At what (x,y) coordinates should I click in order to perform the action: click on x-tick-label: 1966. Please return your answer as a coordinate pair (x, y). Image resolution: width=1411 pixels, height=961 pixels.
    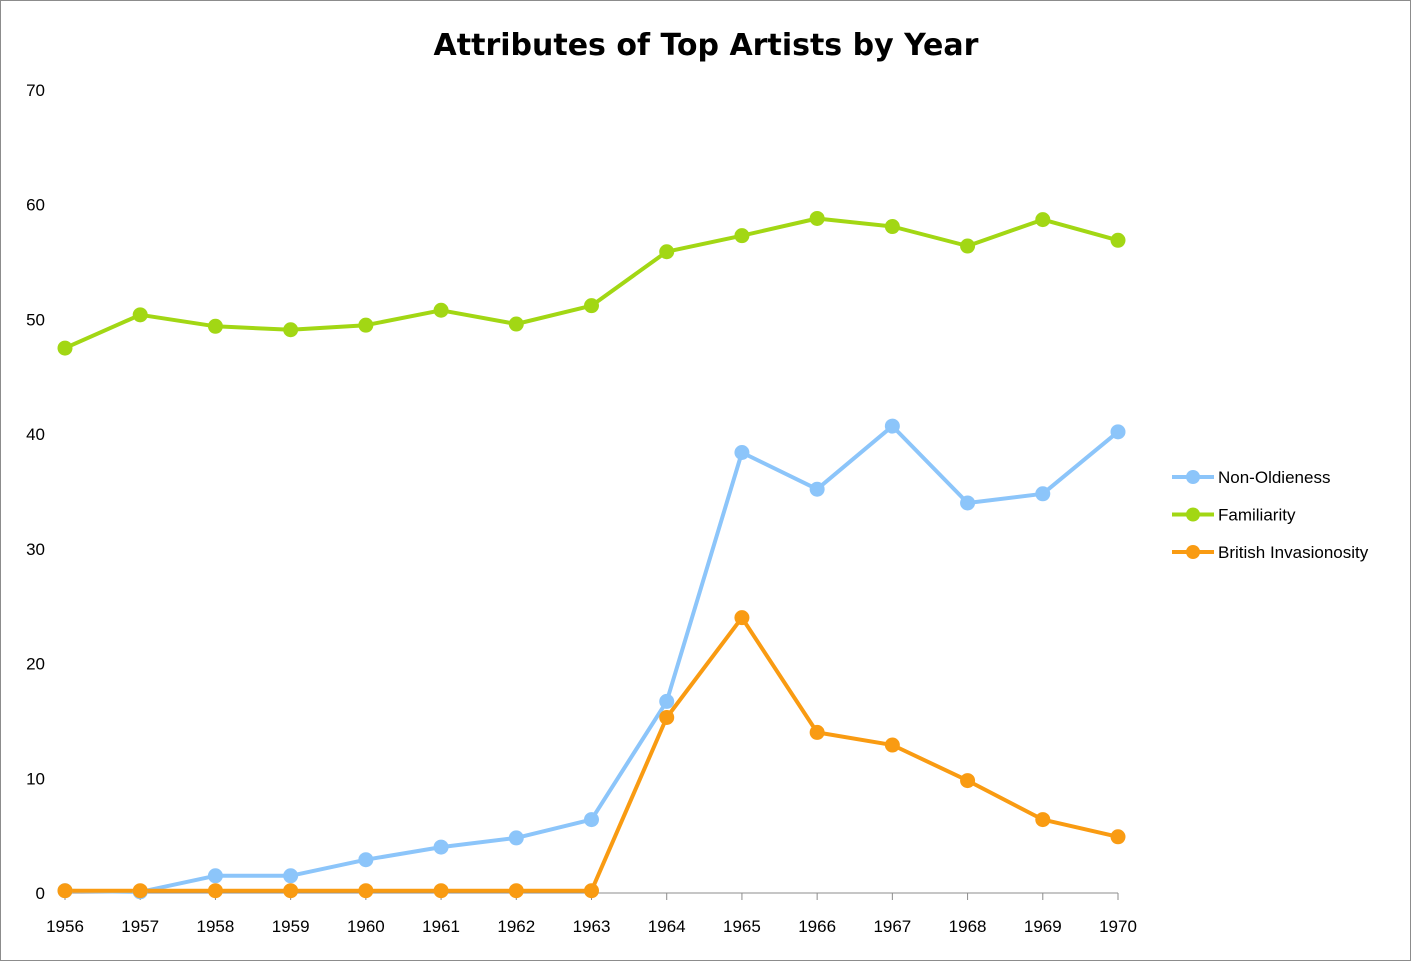
    Looking at the image, I should click on (817, 926).